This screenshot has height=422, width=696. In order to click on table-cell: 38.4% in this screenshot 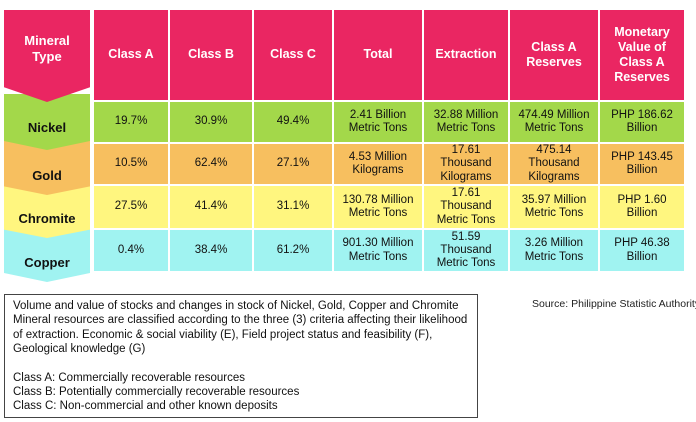, I will do `click(211, 250)`.